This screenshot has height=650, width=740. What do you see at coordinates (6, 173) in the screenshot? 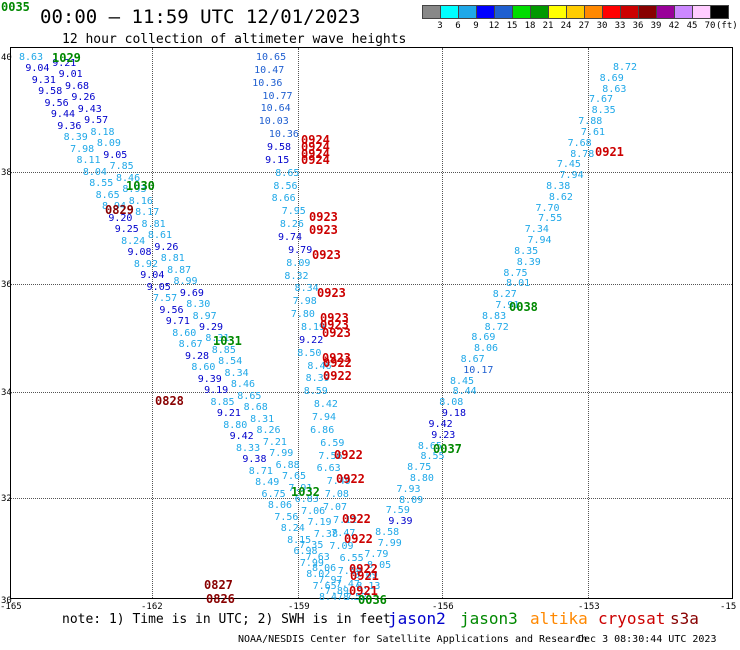
I see `latitude-label: 38` at bounding box center [6, 173].